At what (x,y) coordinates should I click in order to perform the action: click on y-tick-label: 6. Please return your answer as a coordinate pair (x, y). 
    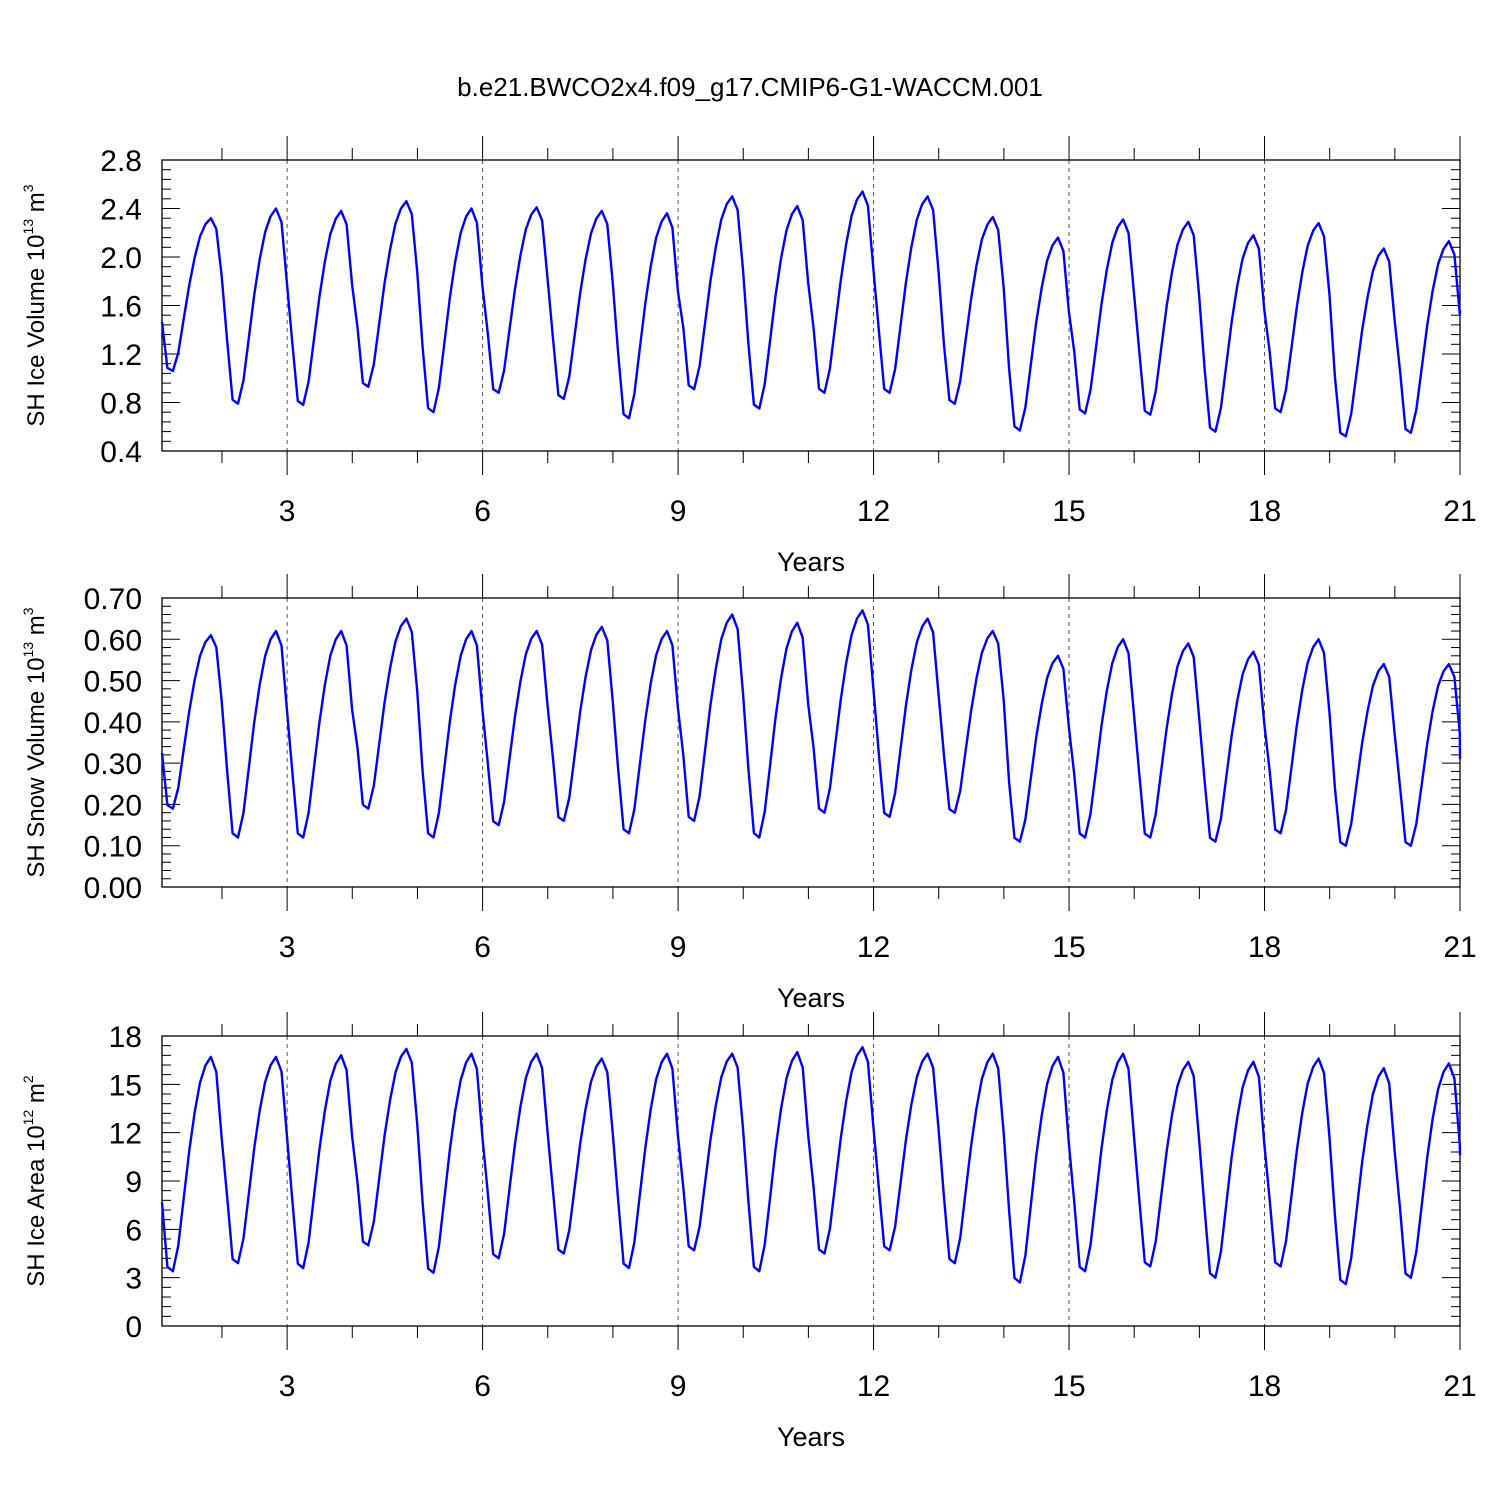
    Looking at the image, I should click on (133, 1230).